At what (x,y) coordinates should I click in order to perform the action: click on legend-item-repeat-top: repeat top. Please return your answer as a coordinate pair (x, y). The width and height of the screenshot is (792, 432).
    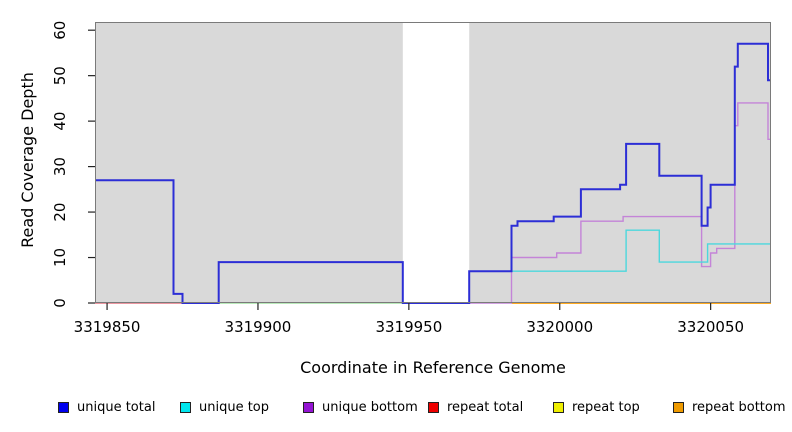
    Looking at the image, I should click on (596, 407).